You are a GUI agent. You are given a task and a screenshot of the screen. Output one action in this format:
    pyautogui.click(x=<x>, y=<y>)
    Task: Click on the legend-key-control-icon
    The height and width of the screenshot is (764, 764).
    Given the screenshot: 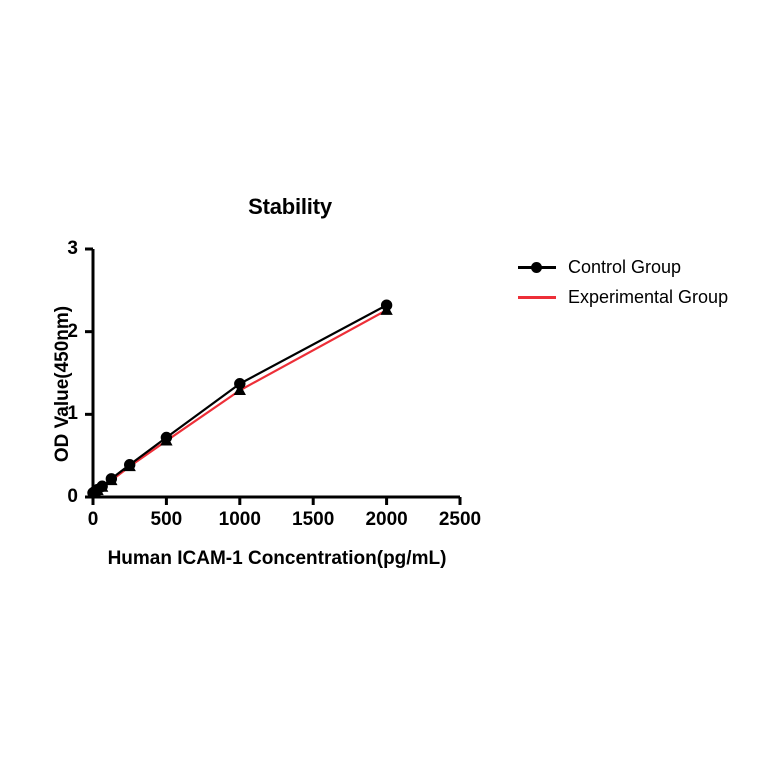 What is the action you would take?
    pyautogui.click(x=537, y=267)
    